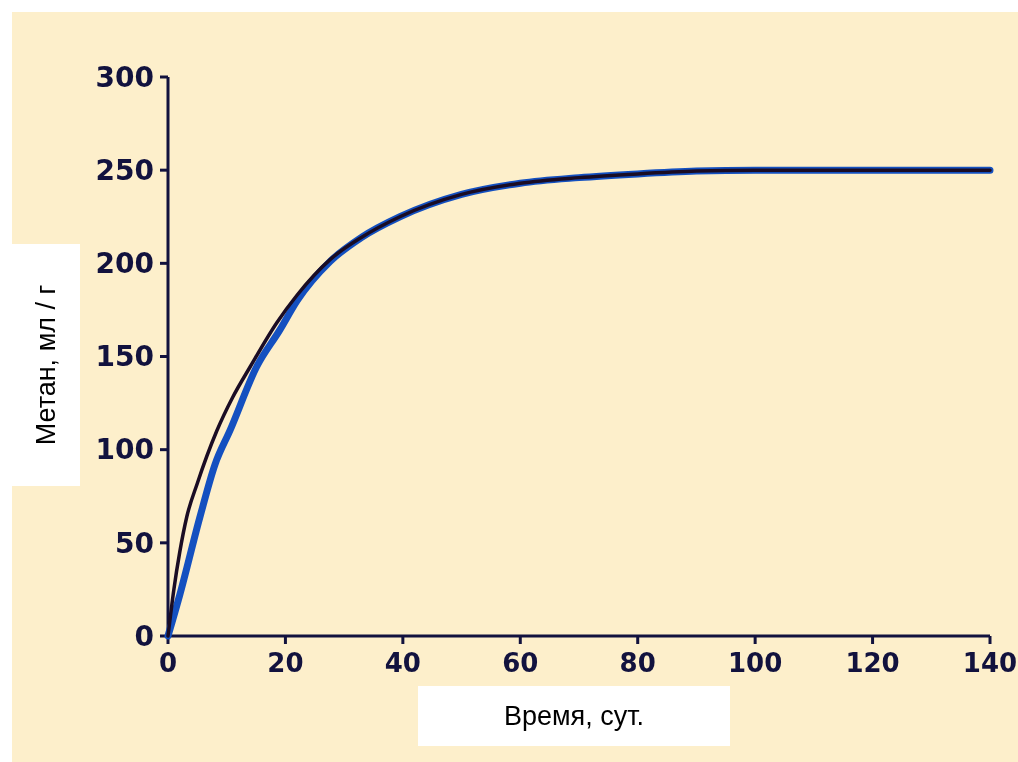  I want to click on y-tick-label: 50, so click(134, 543).